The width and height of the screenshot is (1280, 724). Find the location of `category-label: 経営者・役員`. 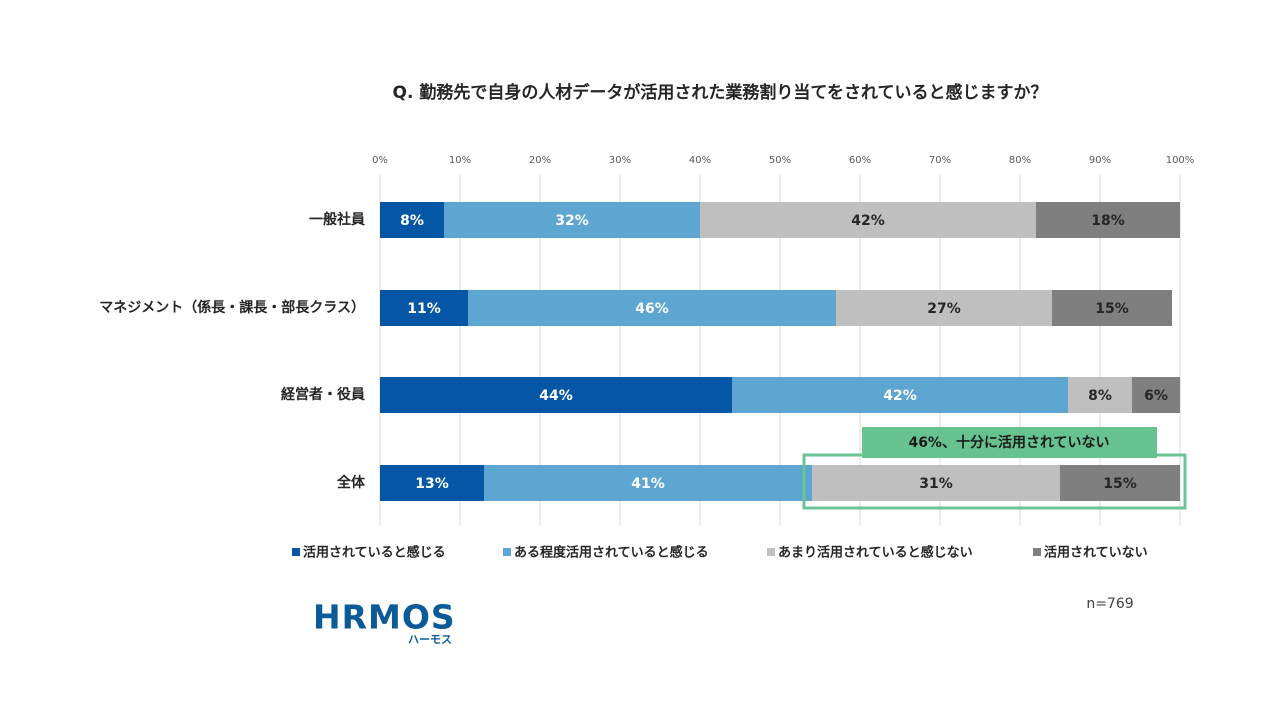

category-label: 経営者・役員 is located at coordinates (323, 394).